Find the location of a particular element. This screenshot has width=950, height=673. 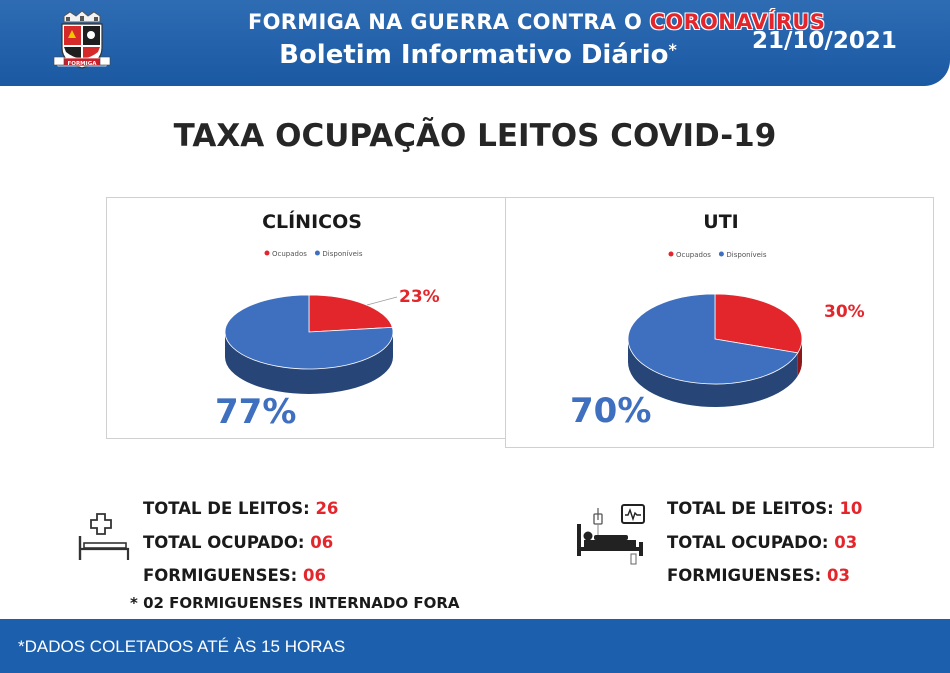

footer-banner: *DADOS COLETADOS ATÉ ÀS 15 HORAS is located at coordinates (475, 646).